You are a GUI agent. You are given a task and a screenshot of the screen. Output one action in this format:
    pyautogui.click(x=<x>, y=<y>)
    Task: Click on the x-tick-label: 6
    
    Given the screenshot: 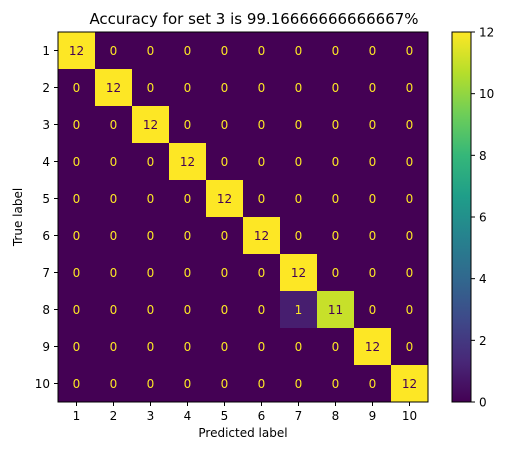 What is the action you would take?
    pyautogui.click(x=262, y=416)
    